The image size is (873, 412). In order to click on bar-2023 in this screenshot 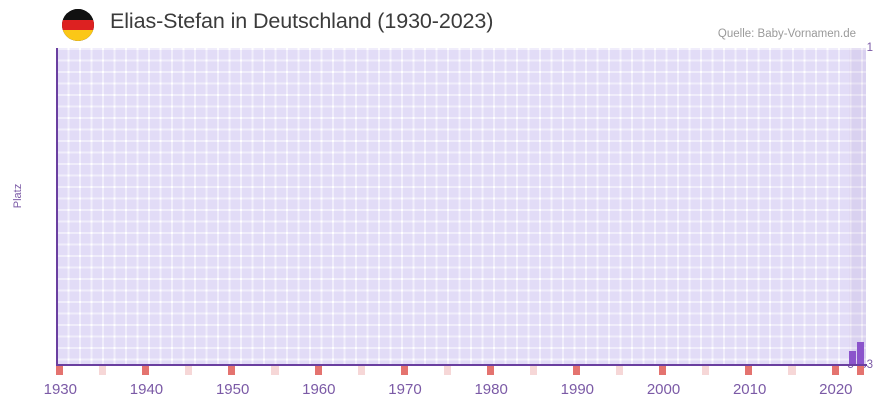, I will do `click(861, 353)`.